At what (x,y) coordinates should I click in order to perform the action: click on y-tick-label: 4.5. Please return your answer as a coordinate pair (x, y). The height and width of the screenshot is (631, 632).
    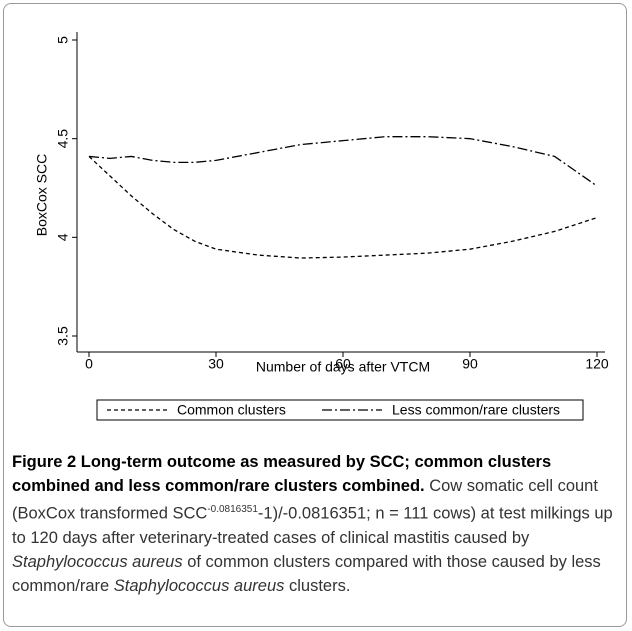
    Looking at the image, I should click on (63, 139).